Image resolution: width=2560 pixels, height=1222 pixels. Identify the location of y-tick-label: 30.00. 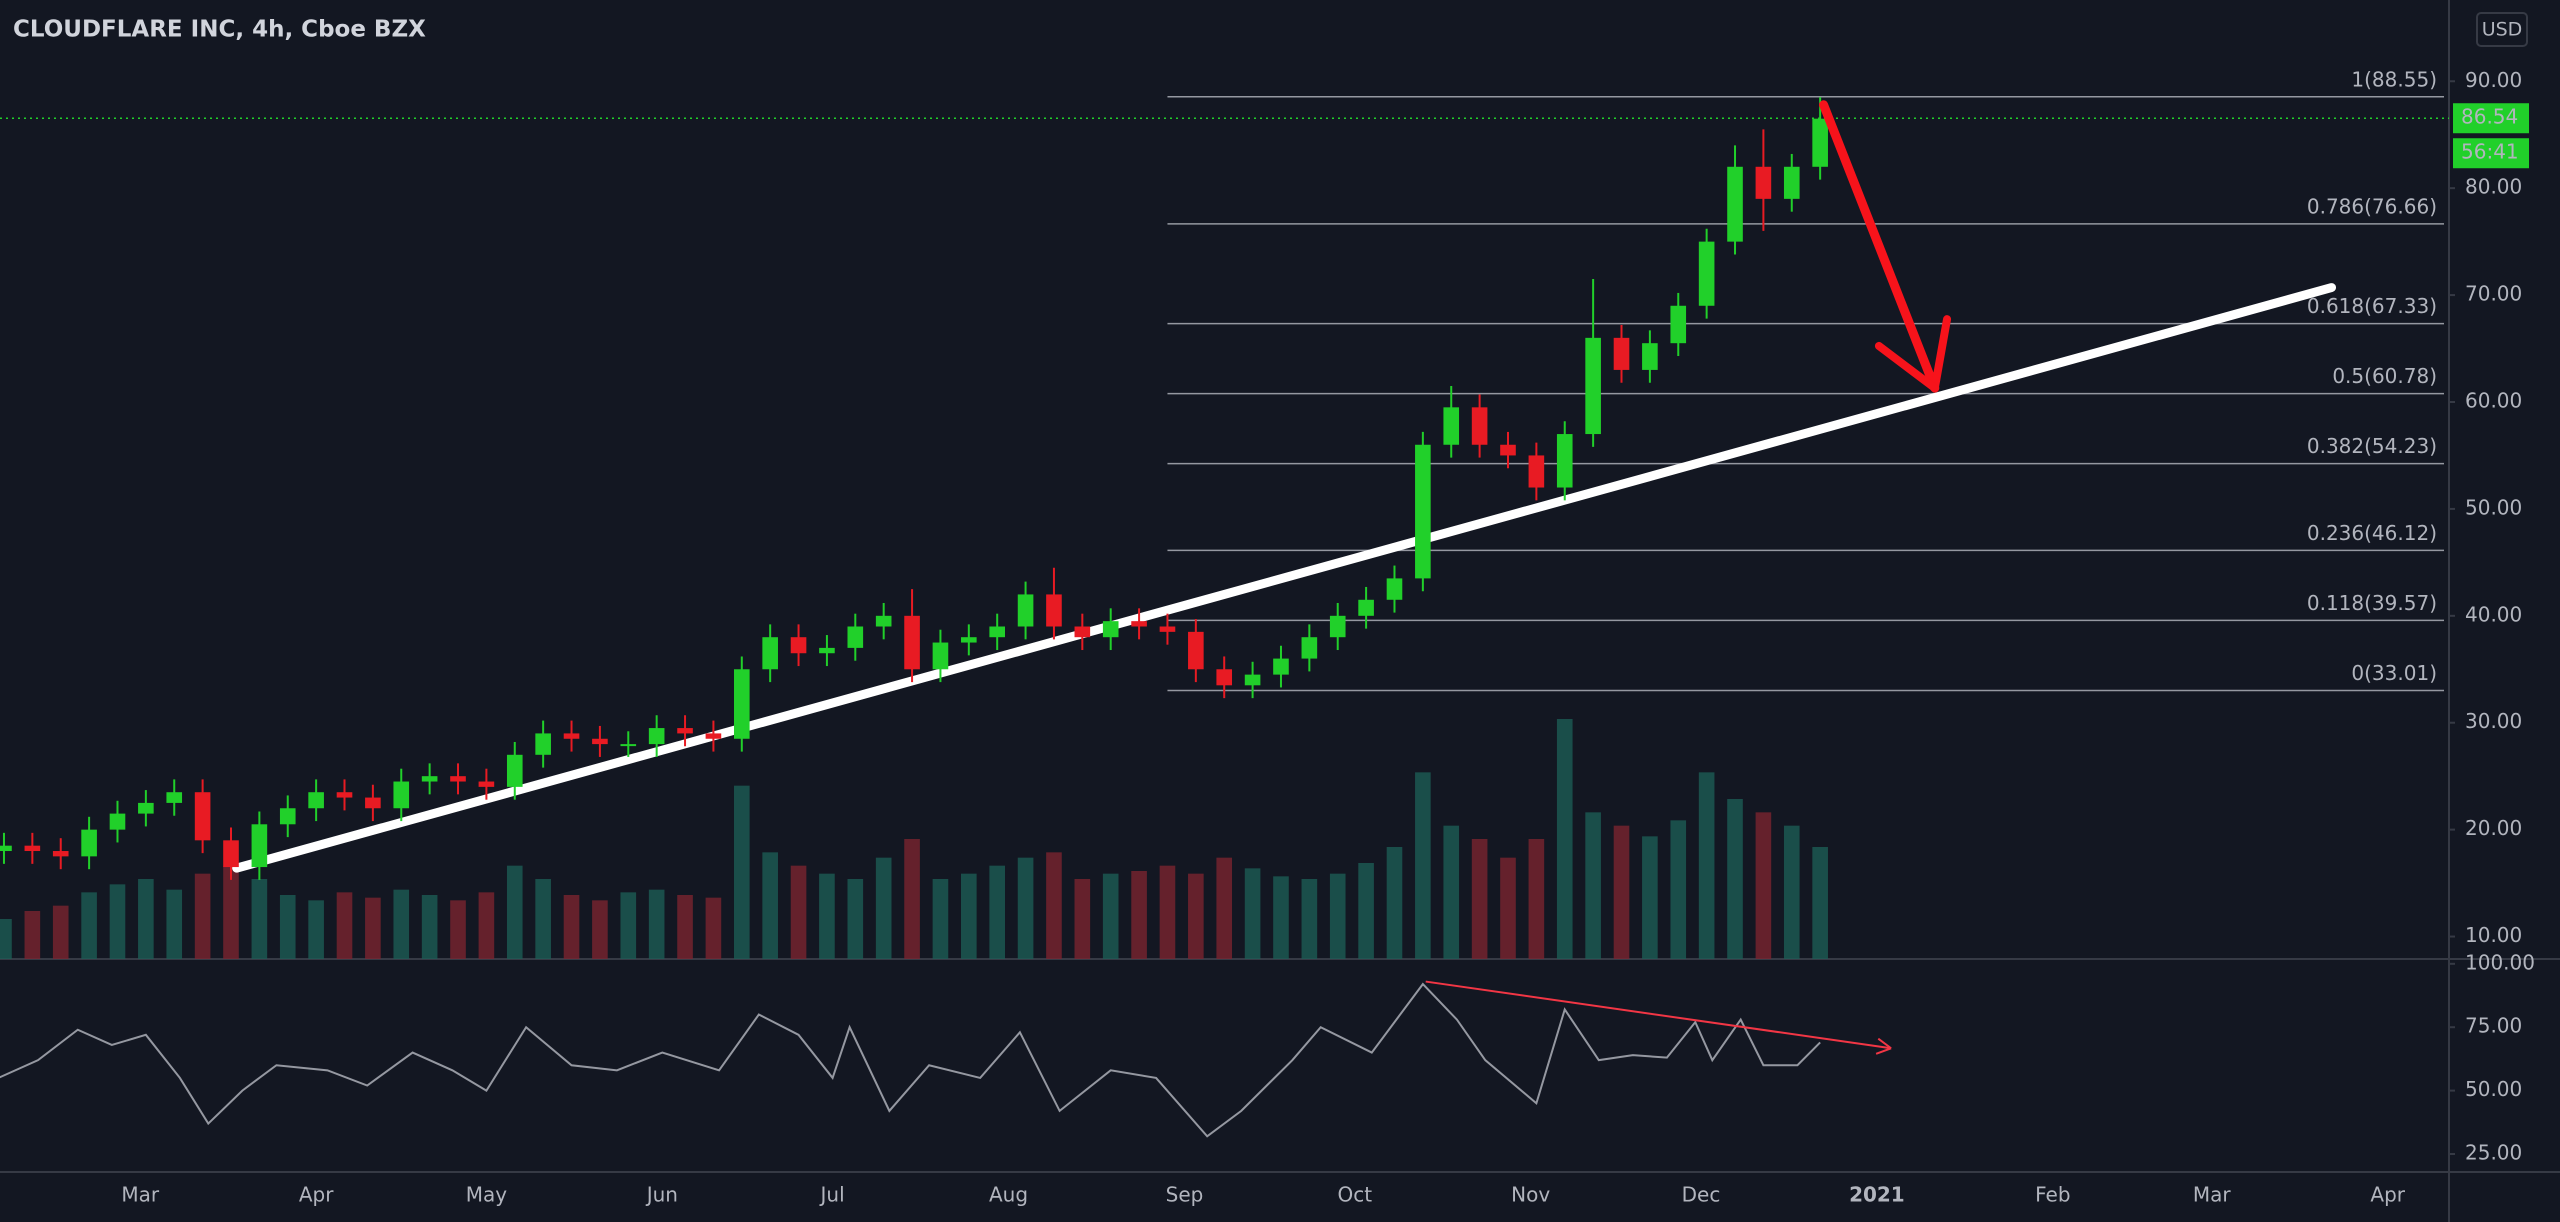
(2493, 721).